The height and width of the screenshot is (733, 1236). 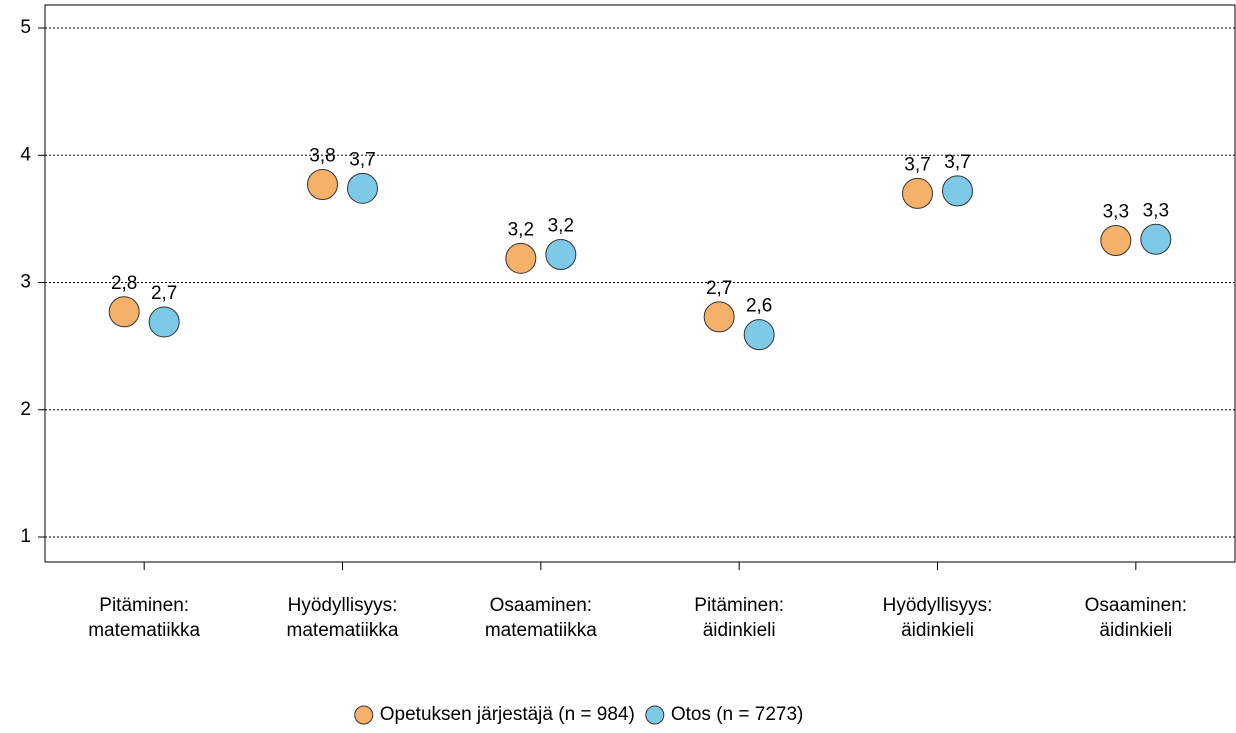 I want to click on x-tick-label: Osaaminen: äidinkieli, so click(x=1136, y=618).